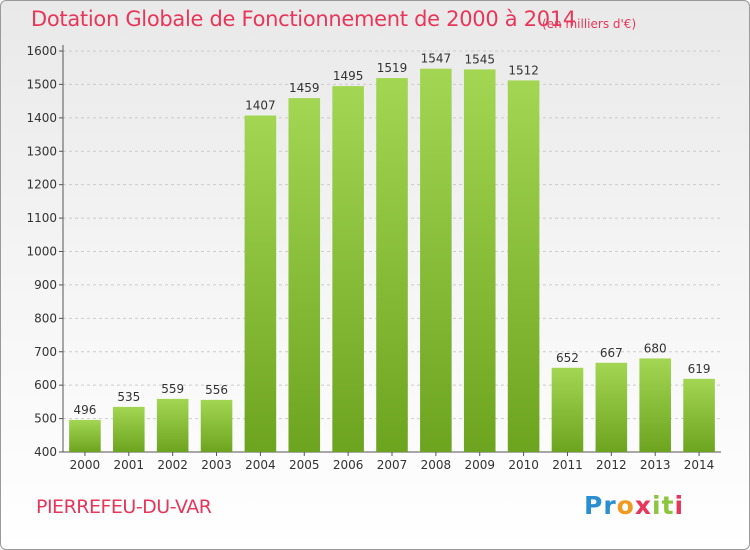 The height and width of the screenshot is (550, 750). What do you see at coordinates (260, 283) in the screenshot?
I see `bar-2004` at bounding box center [260, 283].